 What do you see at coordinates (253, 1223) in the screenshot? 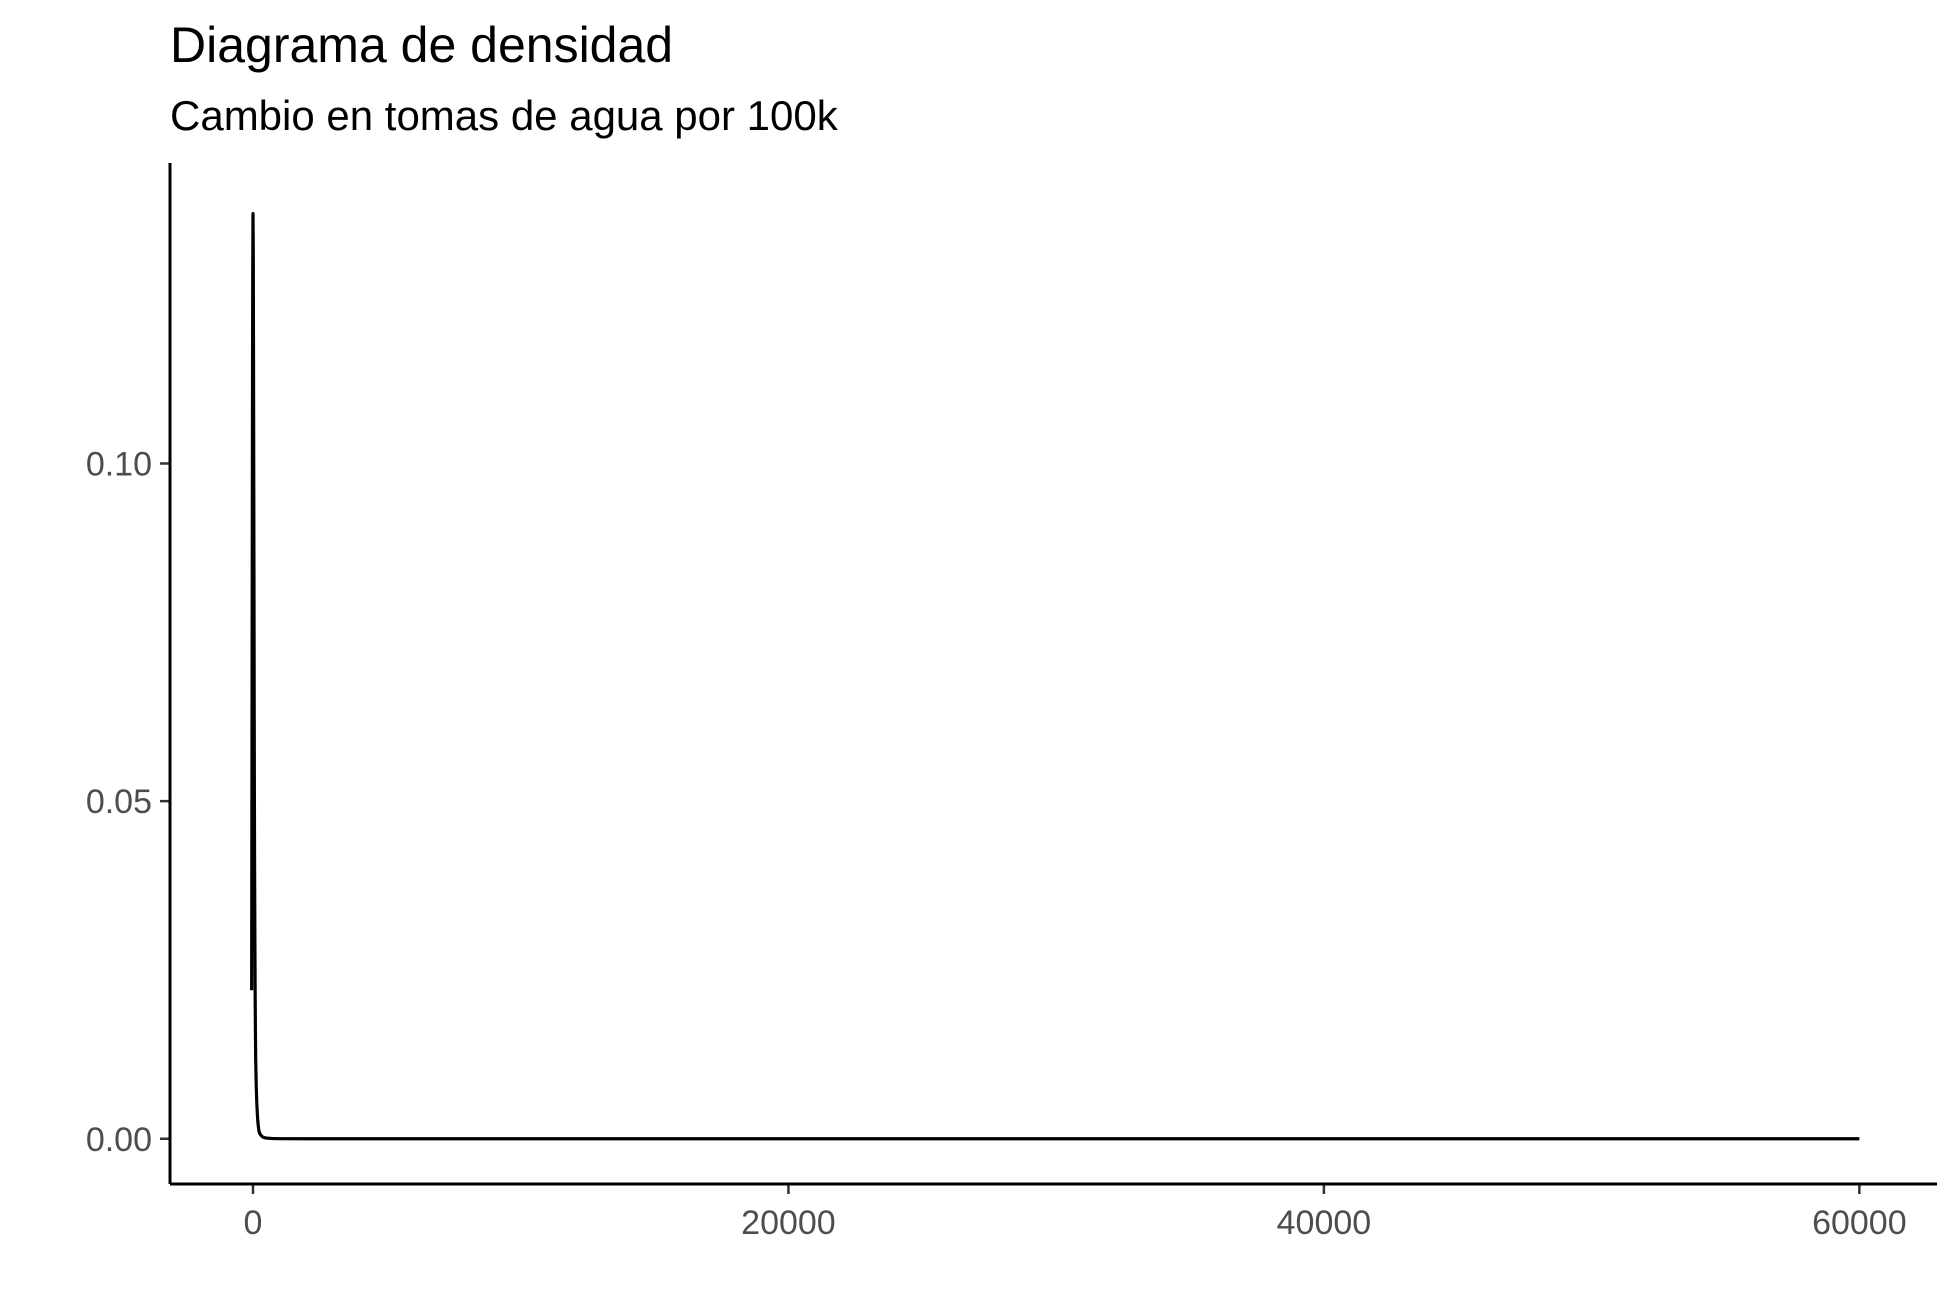
I see `x-tick-label: 0` at bounding box center [253, 1223].